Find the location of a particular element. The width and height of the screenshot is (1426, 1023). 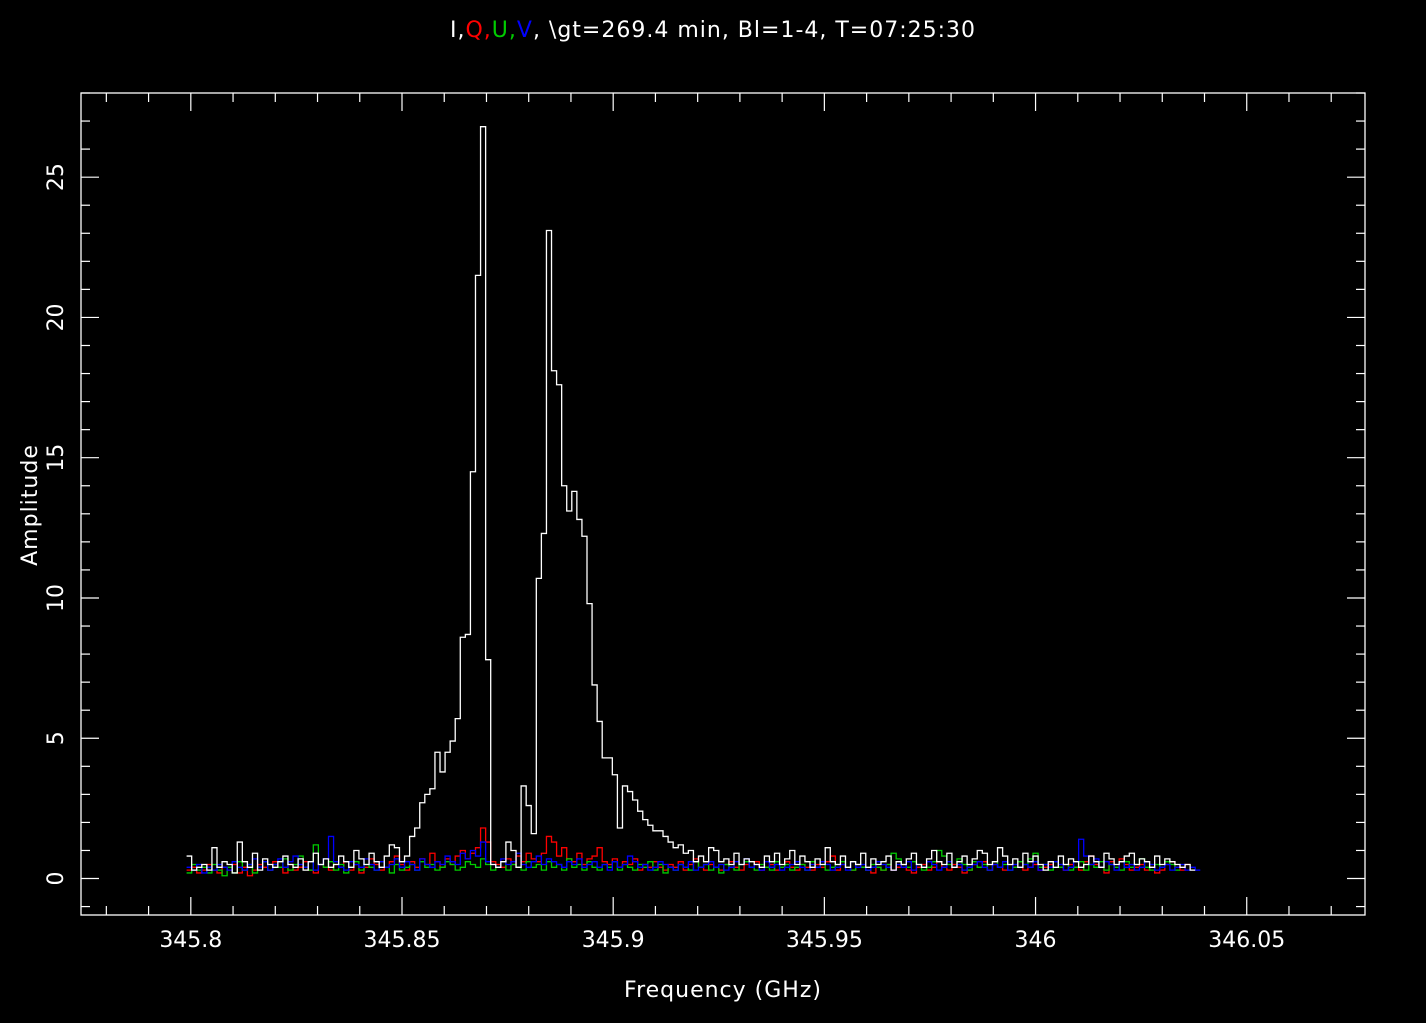

title-part-6: V is located at coordinates (524, 30).